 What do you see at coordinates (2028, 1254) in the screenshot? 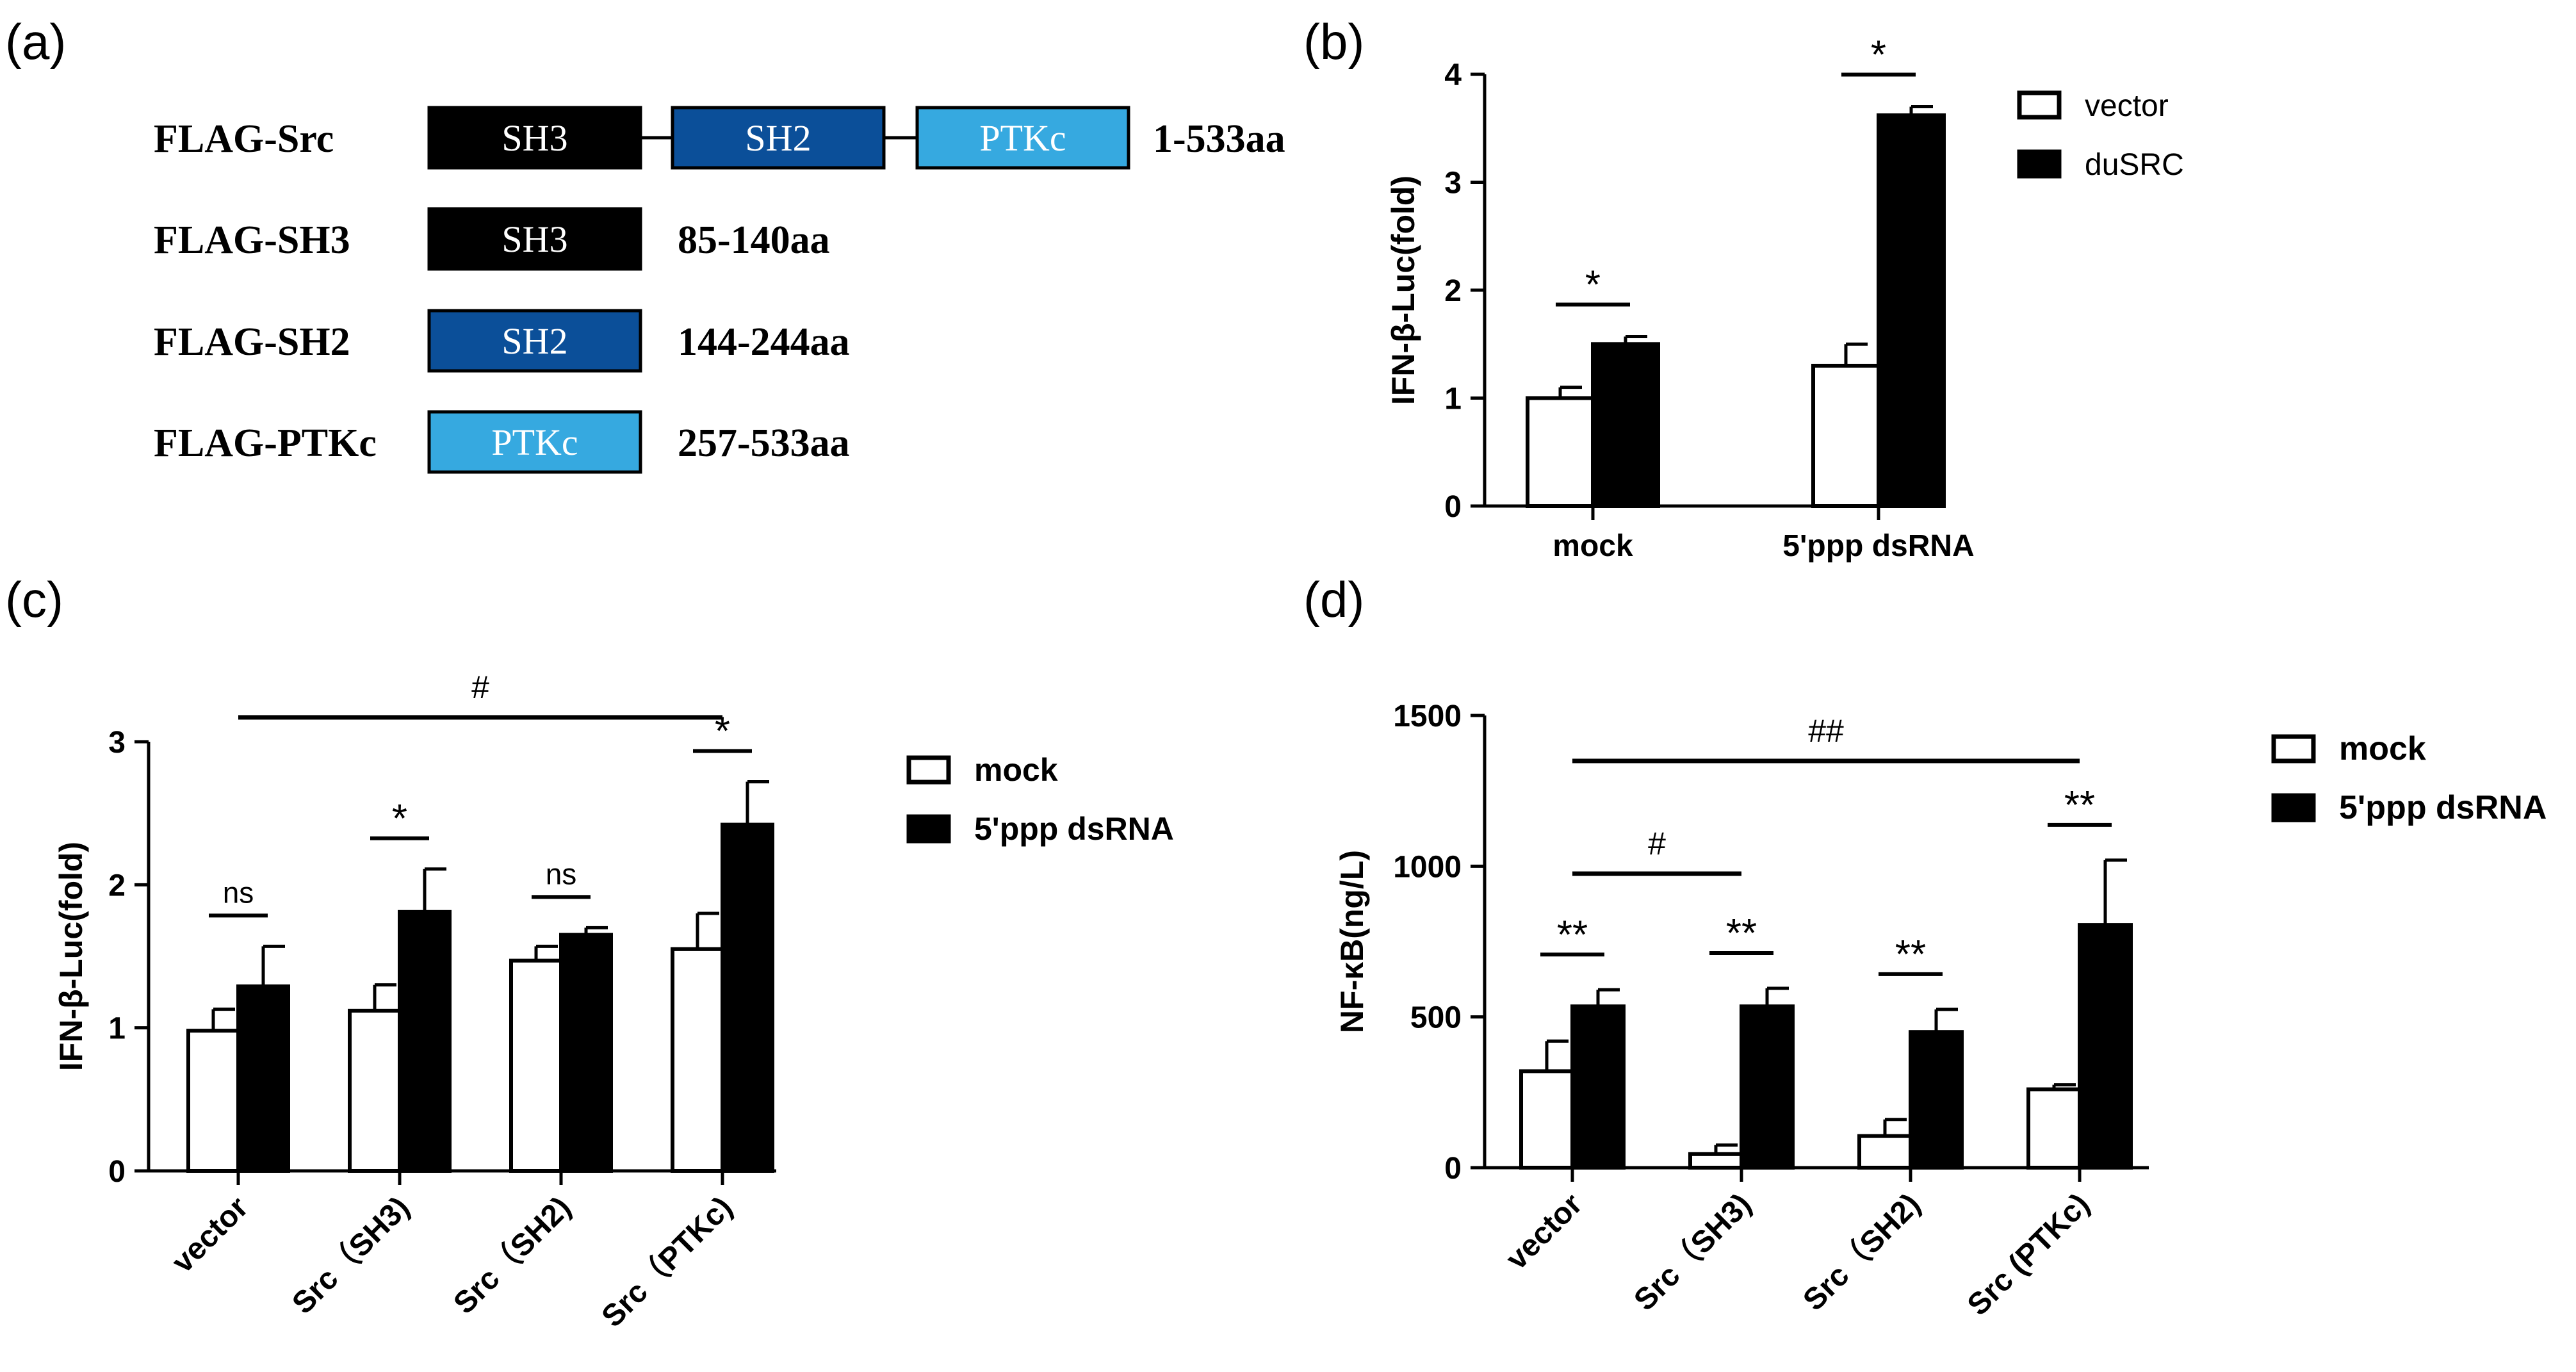
I see `category-label: Src (PTKc)` at bounding box center [2028, 1254].